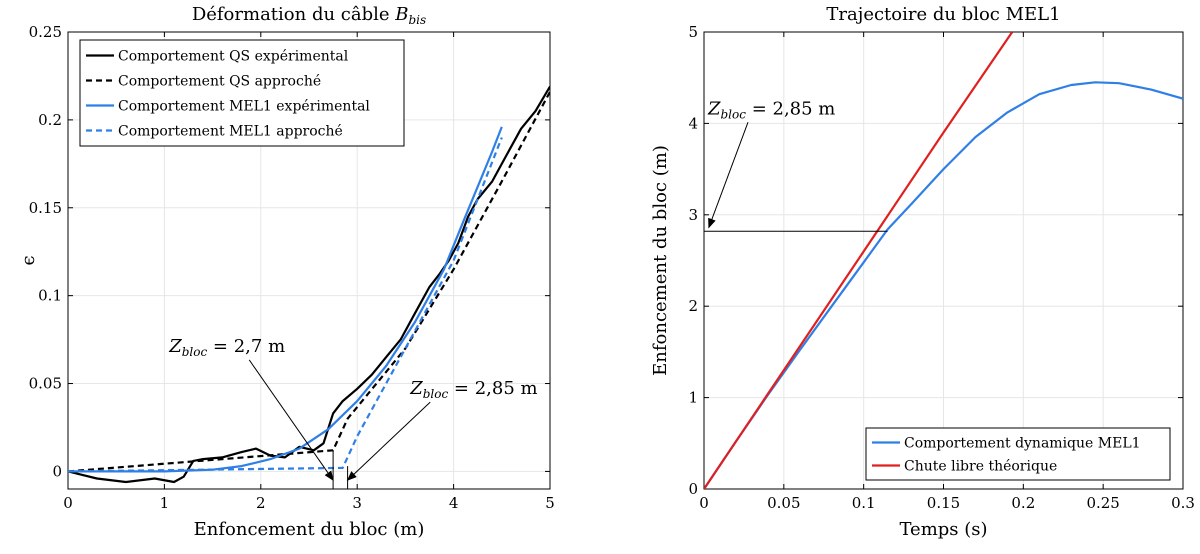 The width and height of the screenshot is (1200, 554). I want to click on legend-label: Comportement QS expérimental, so click(233, 57).